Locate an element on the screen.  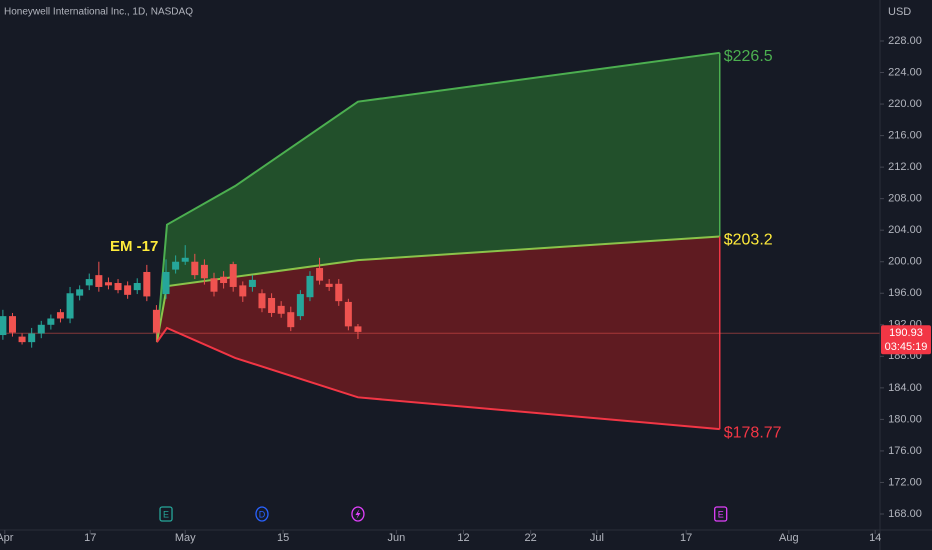
band-label: $203.2 is located at coordinates (748, 240).